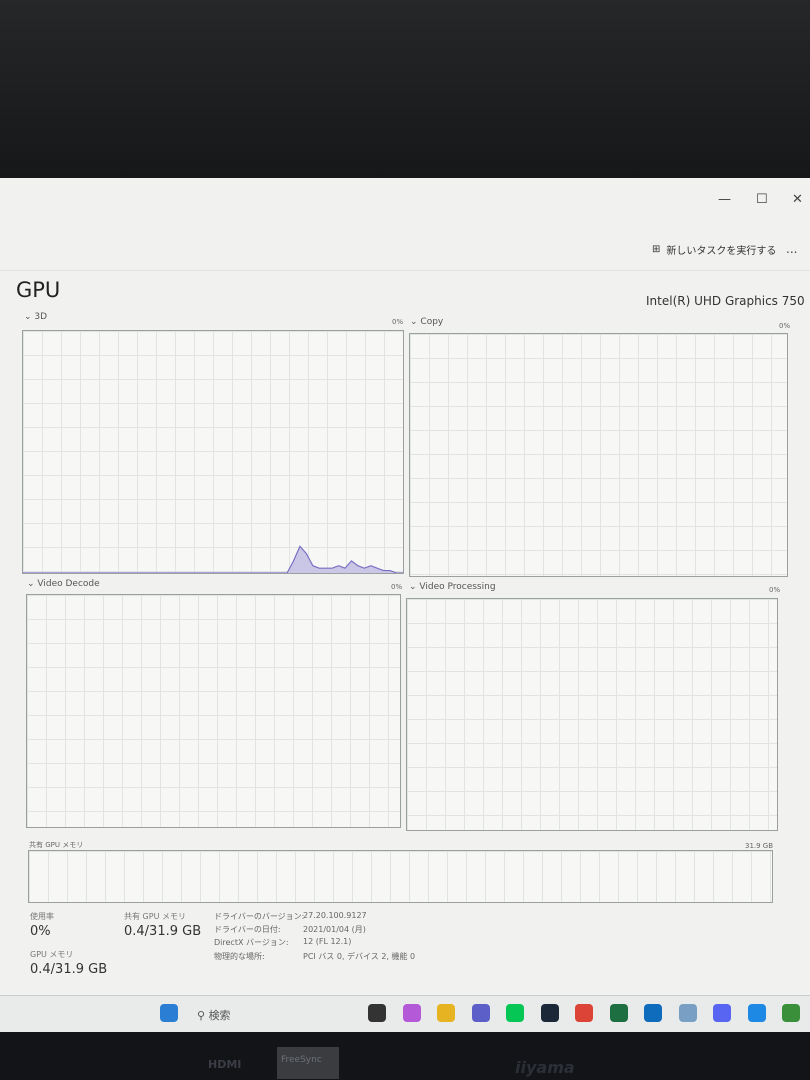 This screenshot has height=1080, width=810. What do you see at coordinates (56, 845) in the screenshot?
I see `shared-memory-graph-label: 共有 GPU メモリ` at bounding box center [56, 845].